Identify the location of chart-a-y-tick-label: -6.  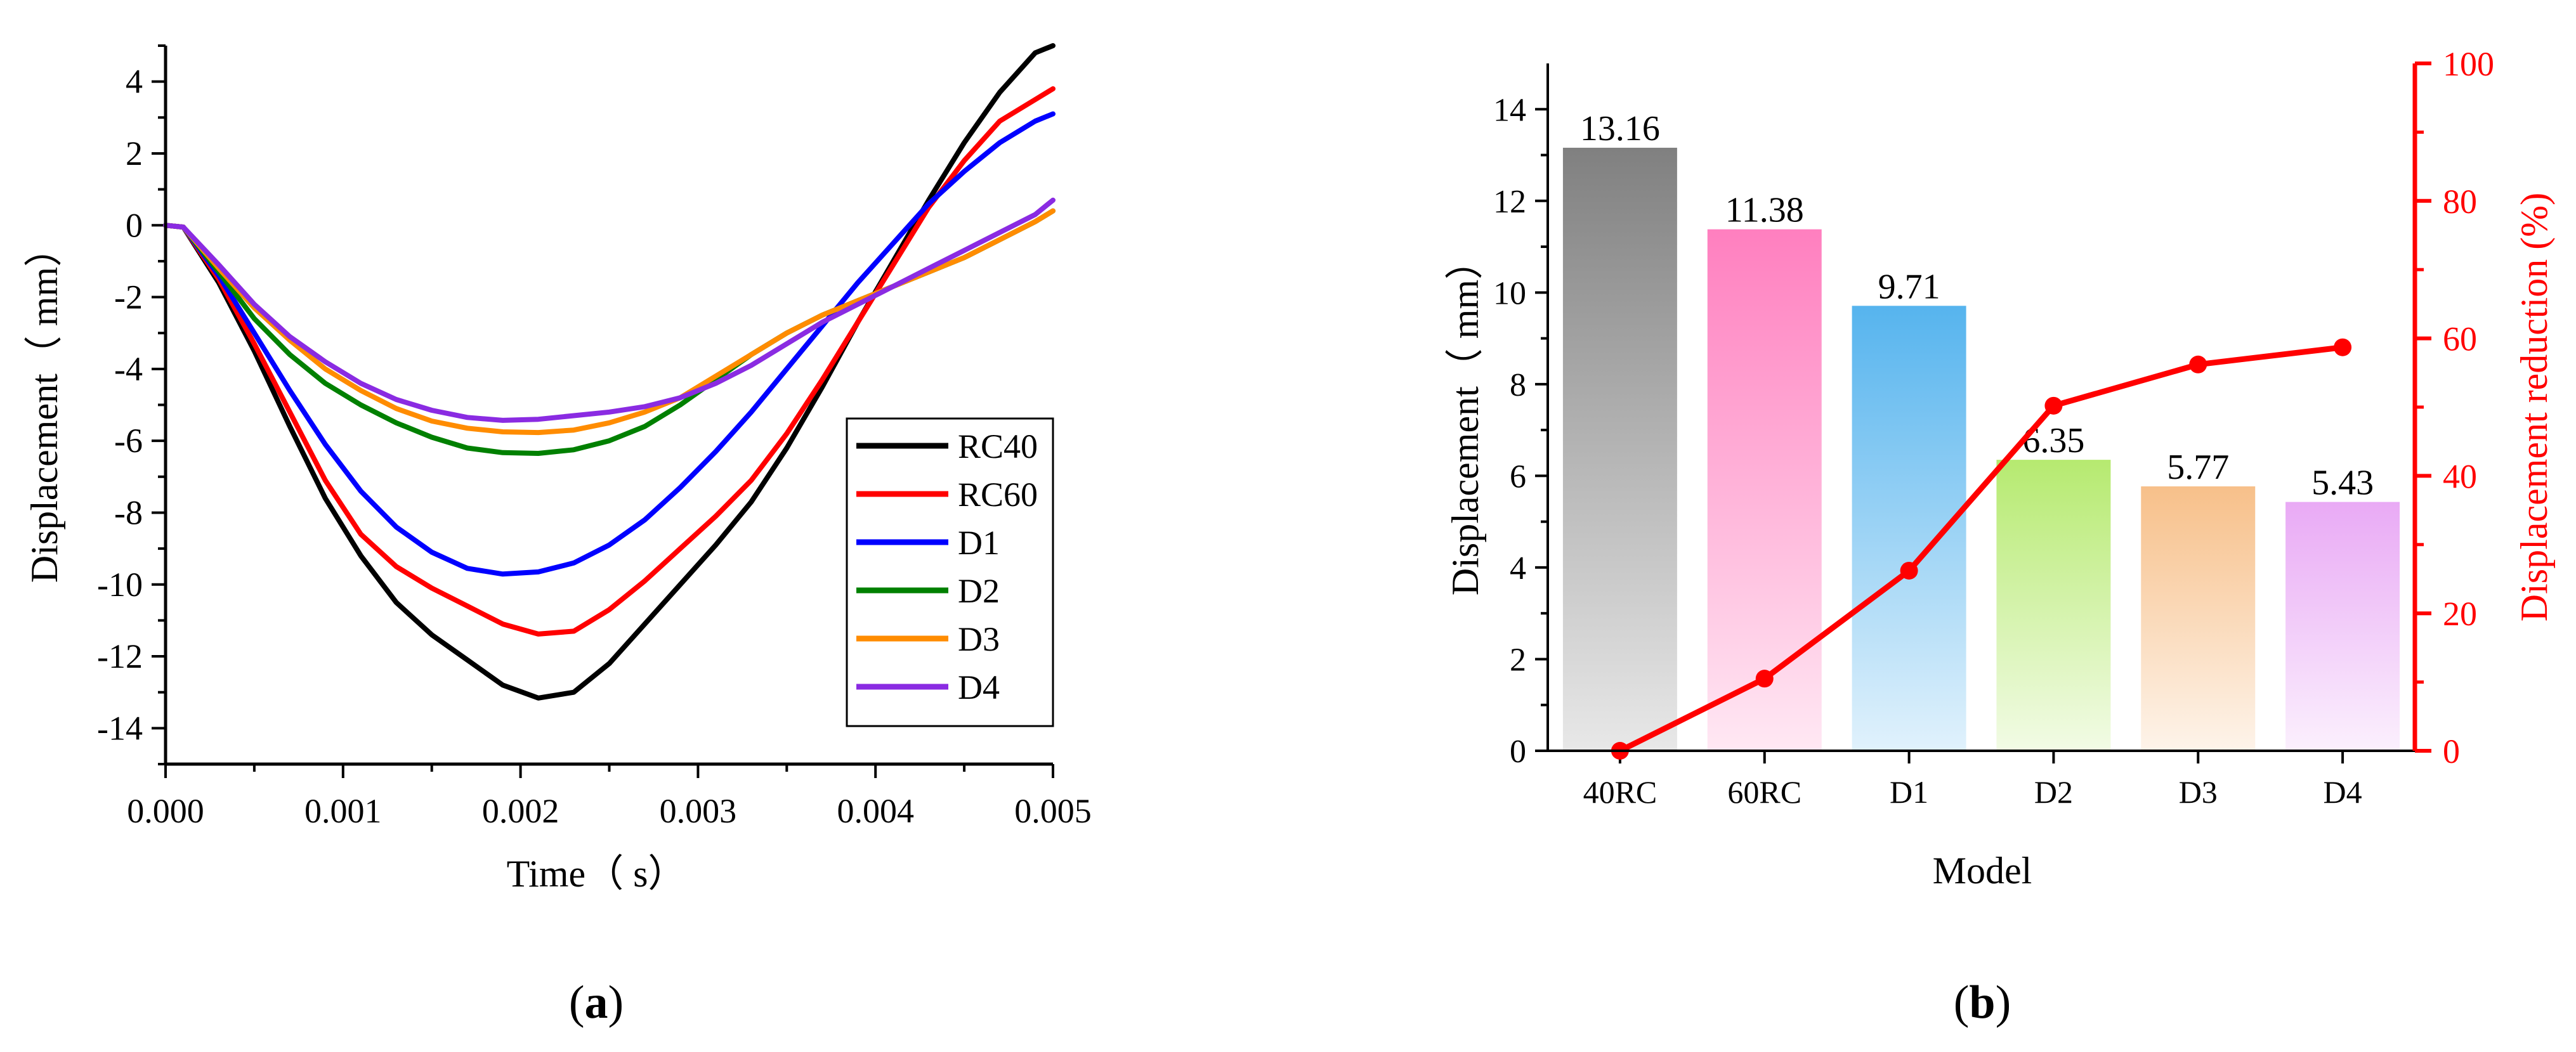
(129, 441).